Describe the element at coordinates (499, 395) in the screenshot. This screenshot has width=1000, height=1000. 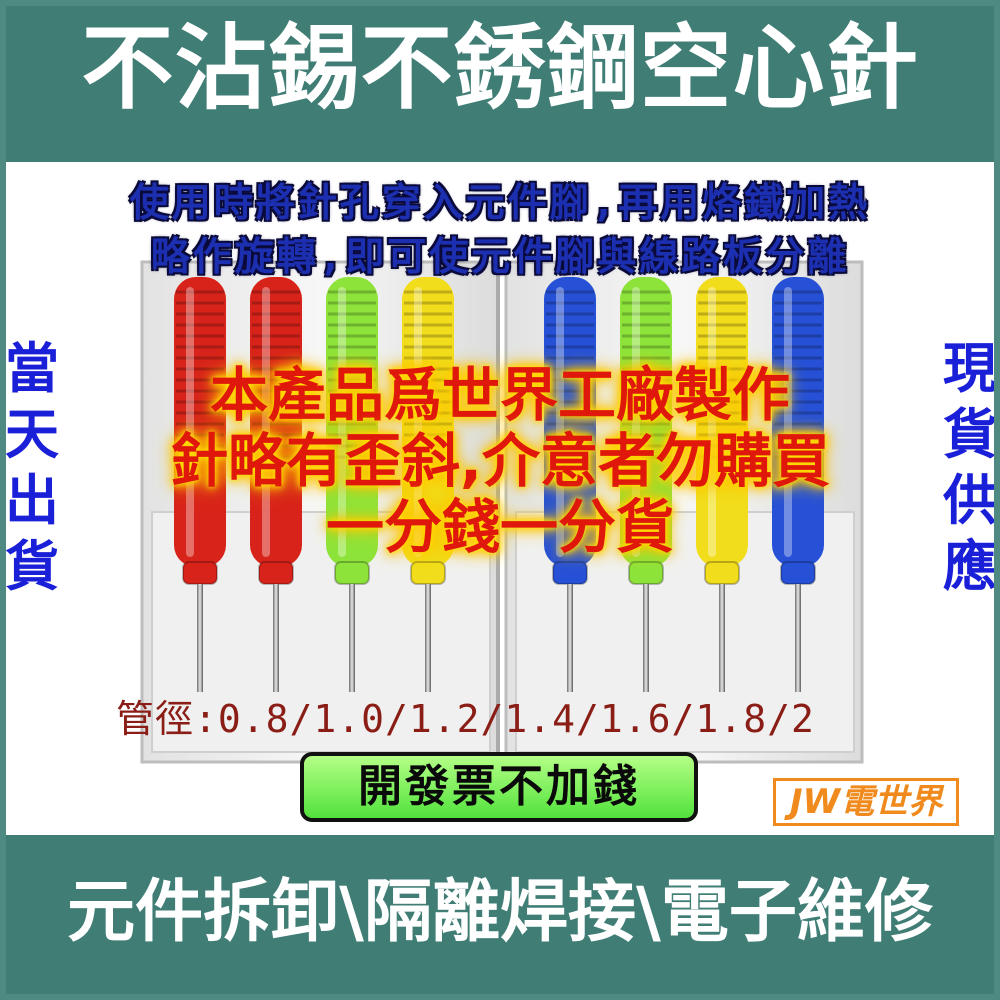
I see `notice-line-1: 本產品爲世界工廠製作` at that location.